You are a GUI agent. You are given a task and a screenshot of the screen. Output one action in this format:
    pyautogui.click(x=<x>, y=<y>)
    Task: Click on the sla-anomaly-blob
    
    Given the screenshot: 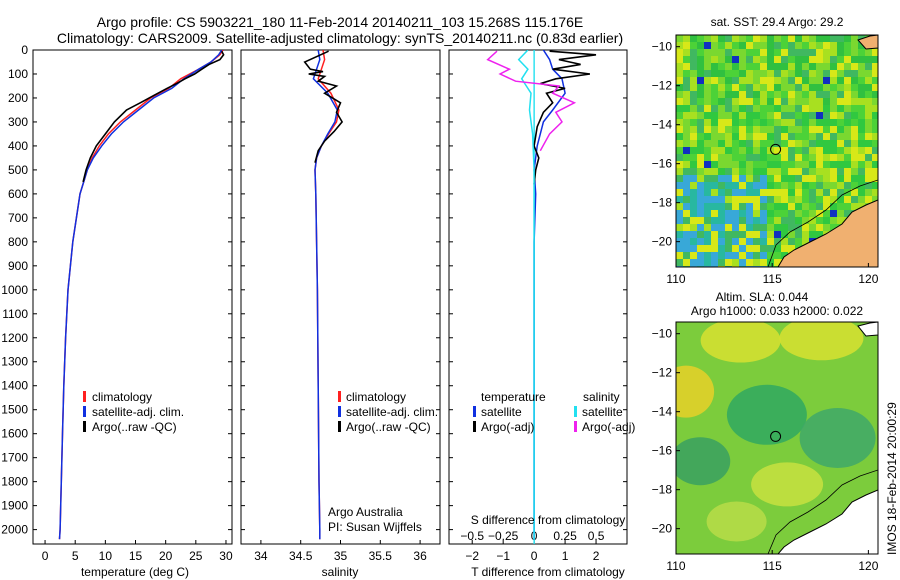 What is the action you would take?
    pyautogui.click(x=703, y=461)
    